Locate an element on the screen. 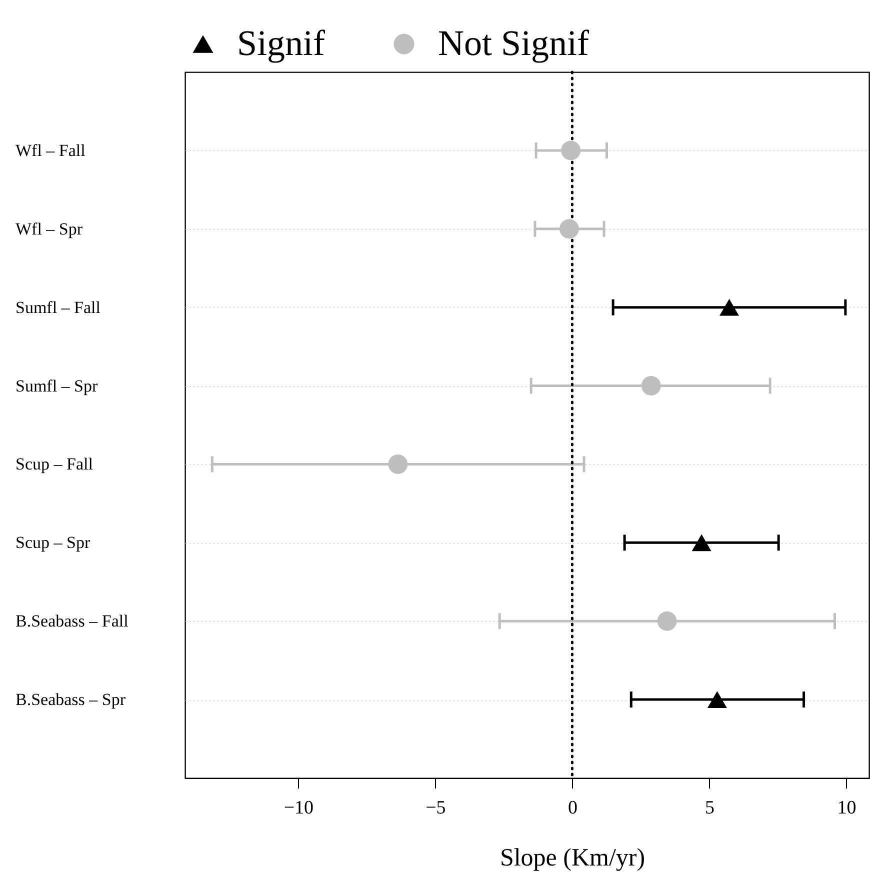  y-tick-label: Wfl – Fall is located at coordinates (51, 150).